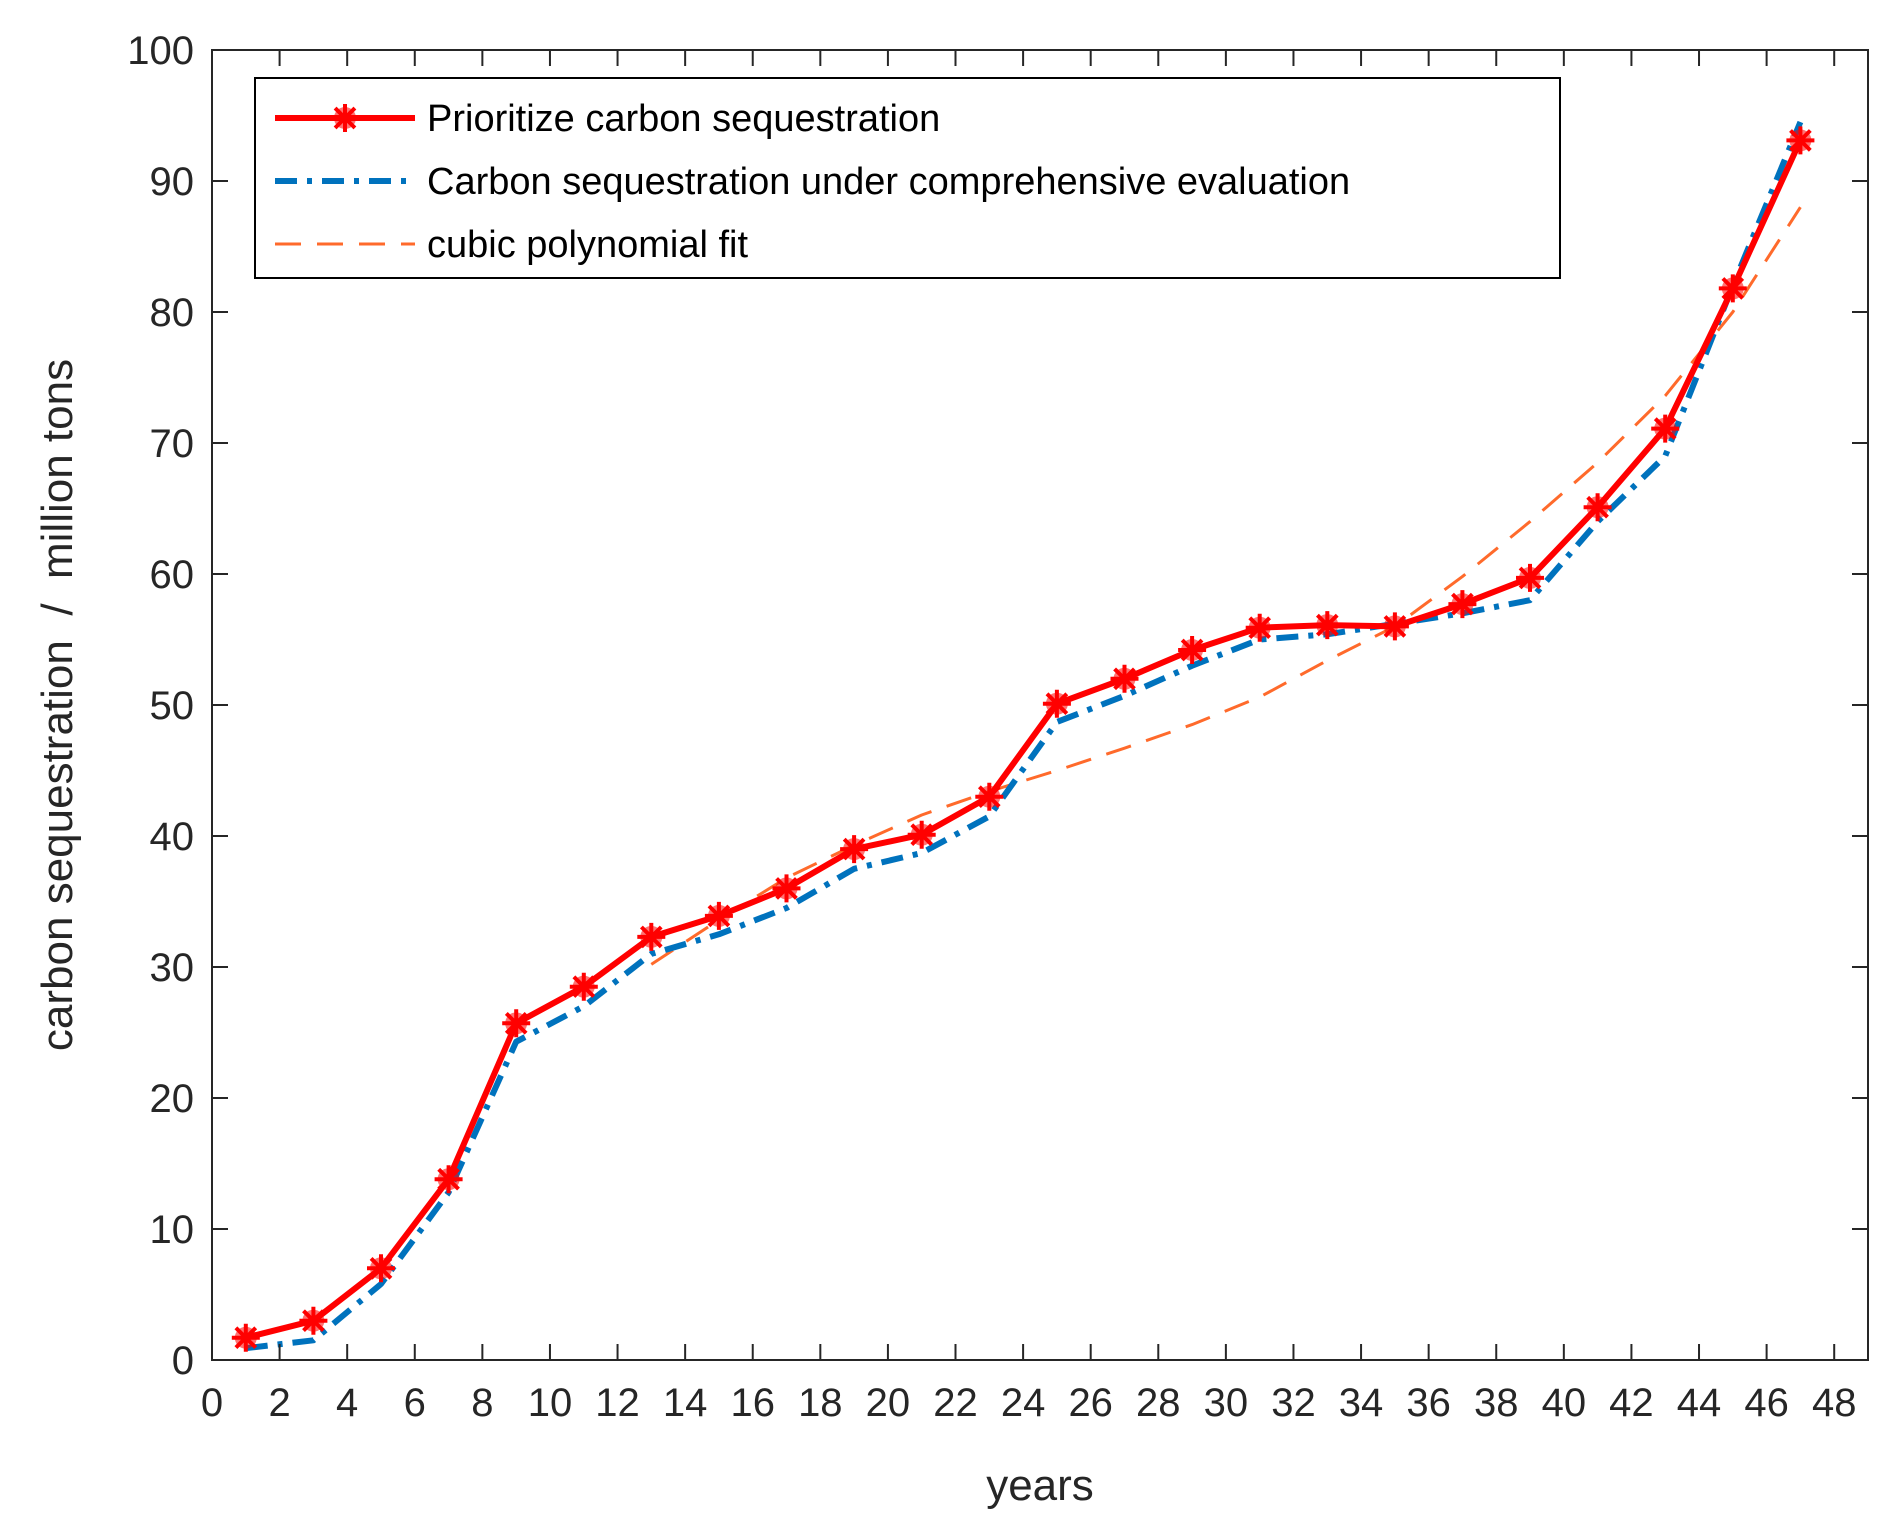 Image resolution: width=1895 pixels, height=1536 pixels. I want to click on x-axis-label: years, so click(1040, 1485).